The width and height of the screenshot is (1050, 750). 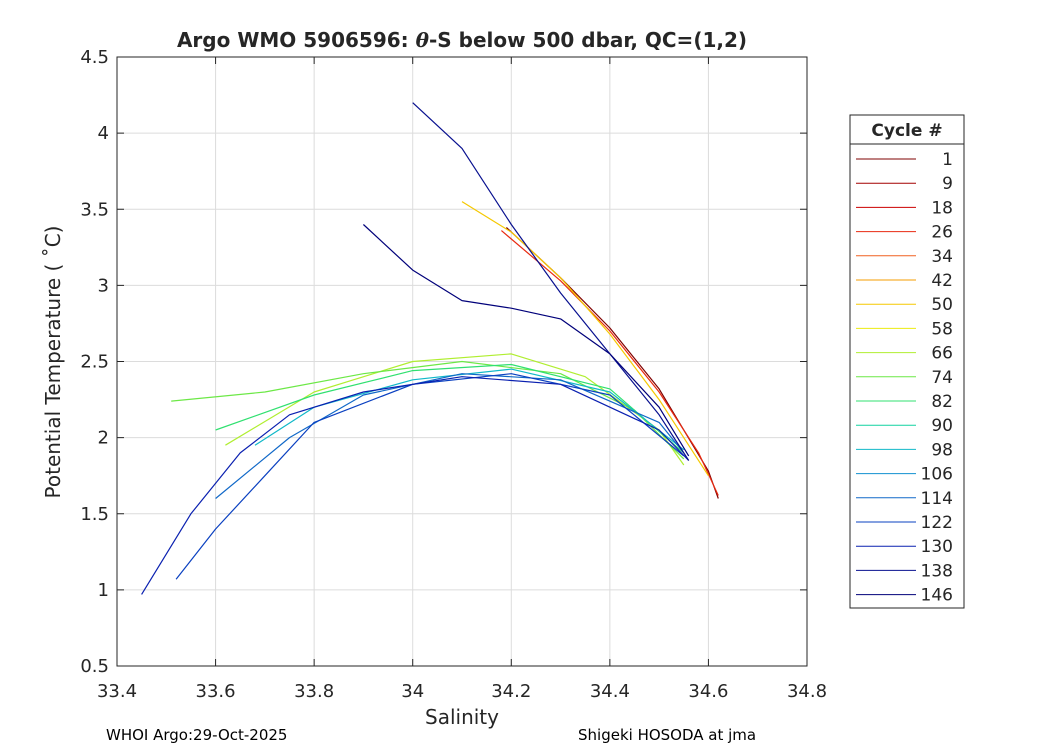 I want to click on y-axis-label: Potential Temperature ( ˚C), so click(x=53, y=362).